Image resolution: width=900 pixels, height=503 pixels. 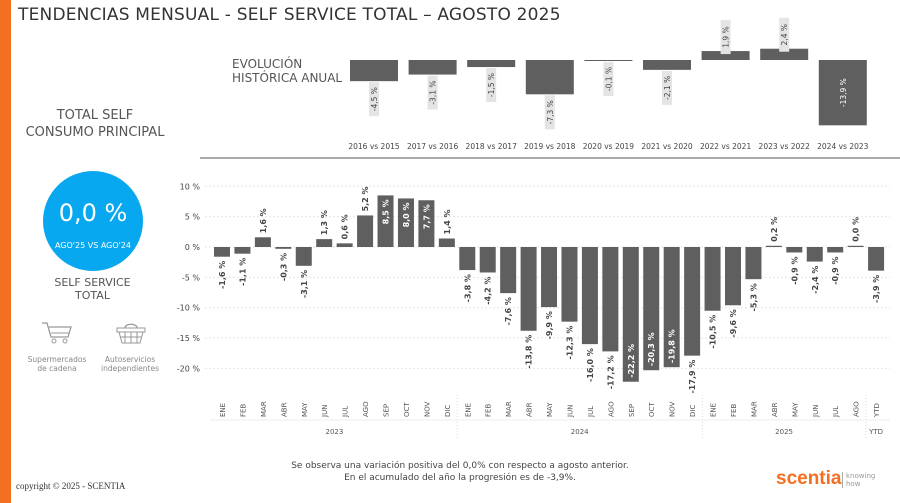 I want to click on segment-label: de cadena, so click(x=57, y=368).